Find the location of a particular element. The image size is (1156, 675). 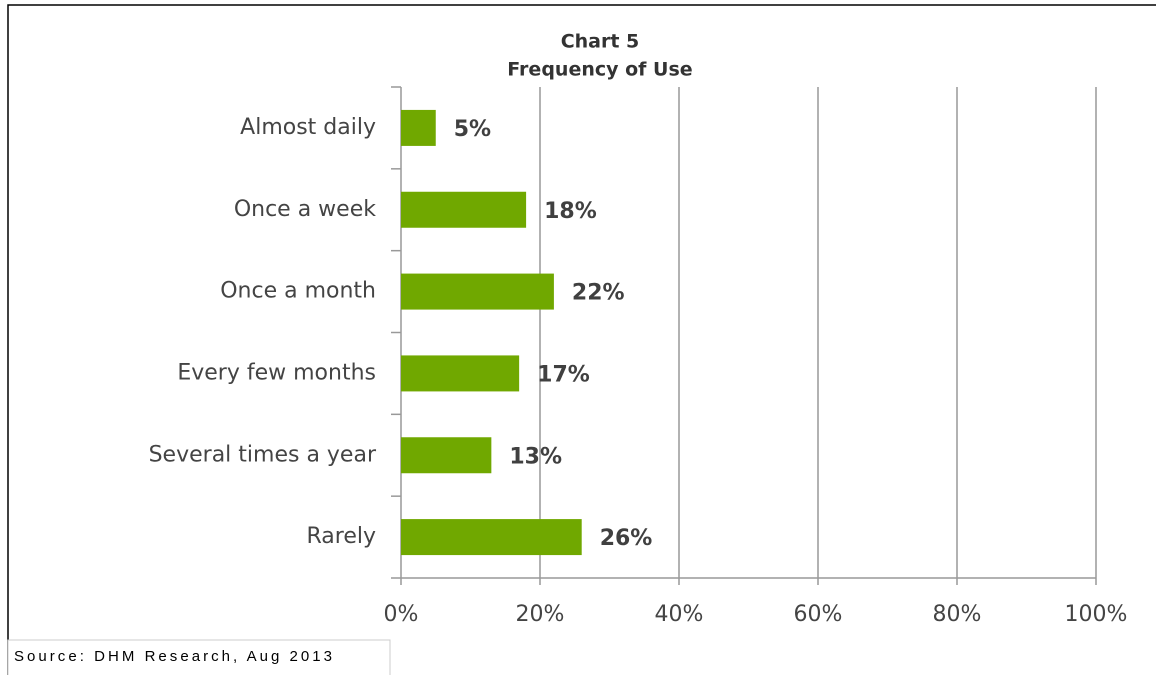

value-label: 13% is located at coordinates (535, 456).